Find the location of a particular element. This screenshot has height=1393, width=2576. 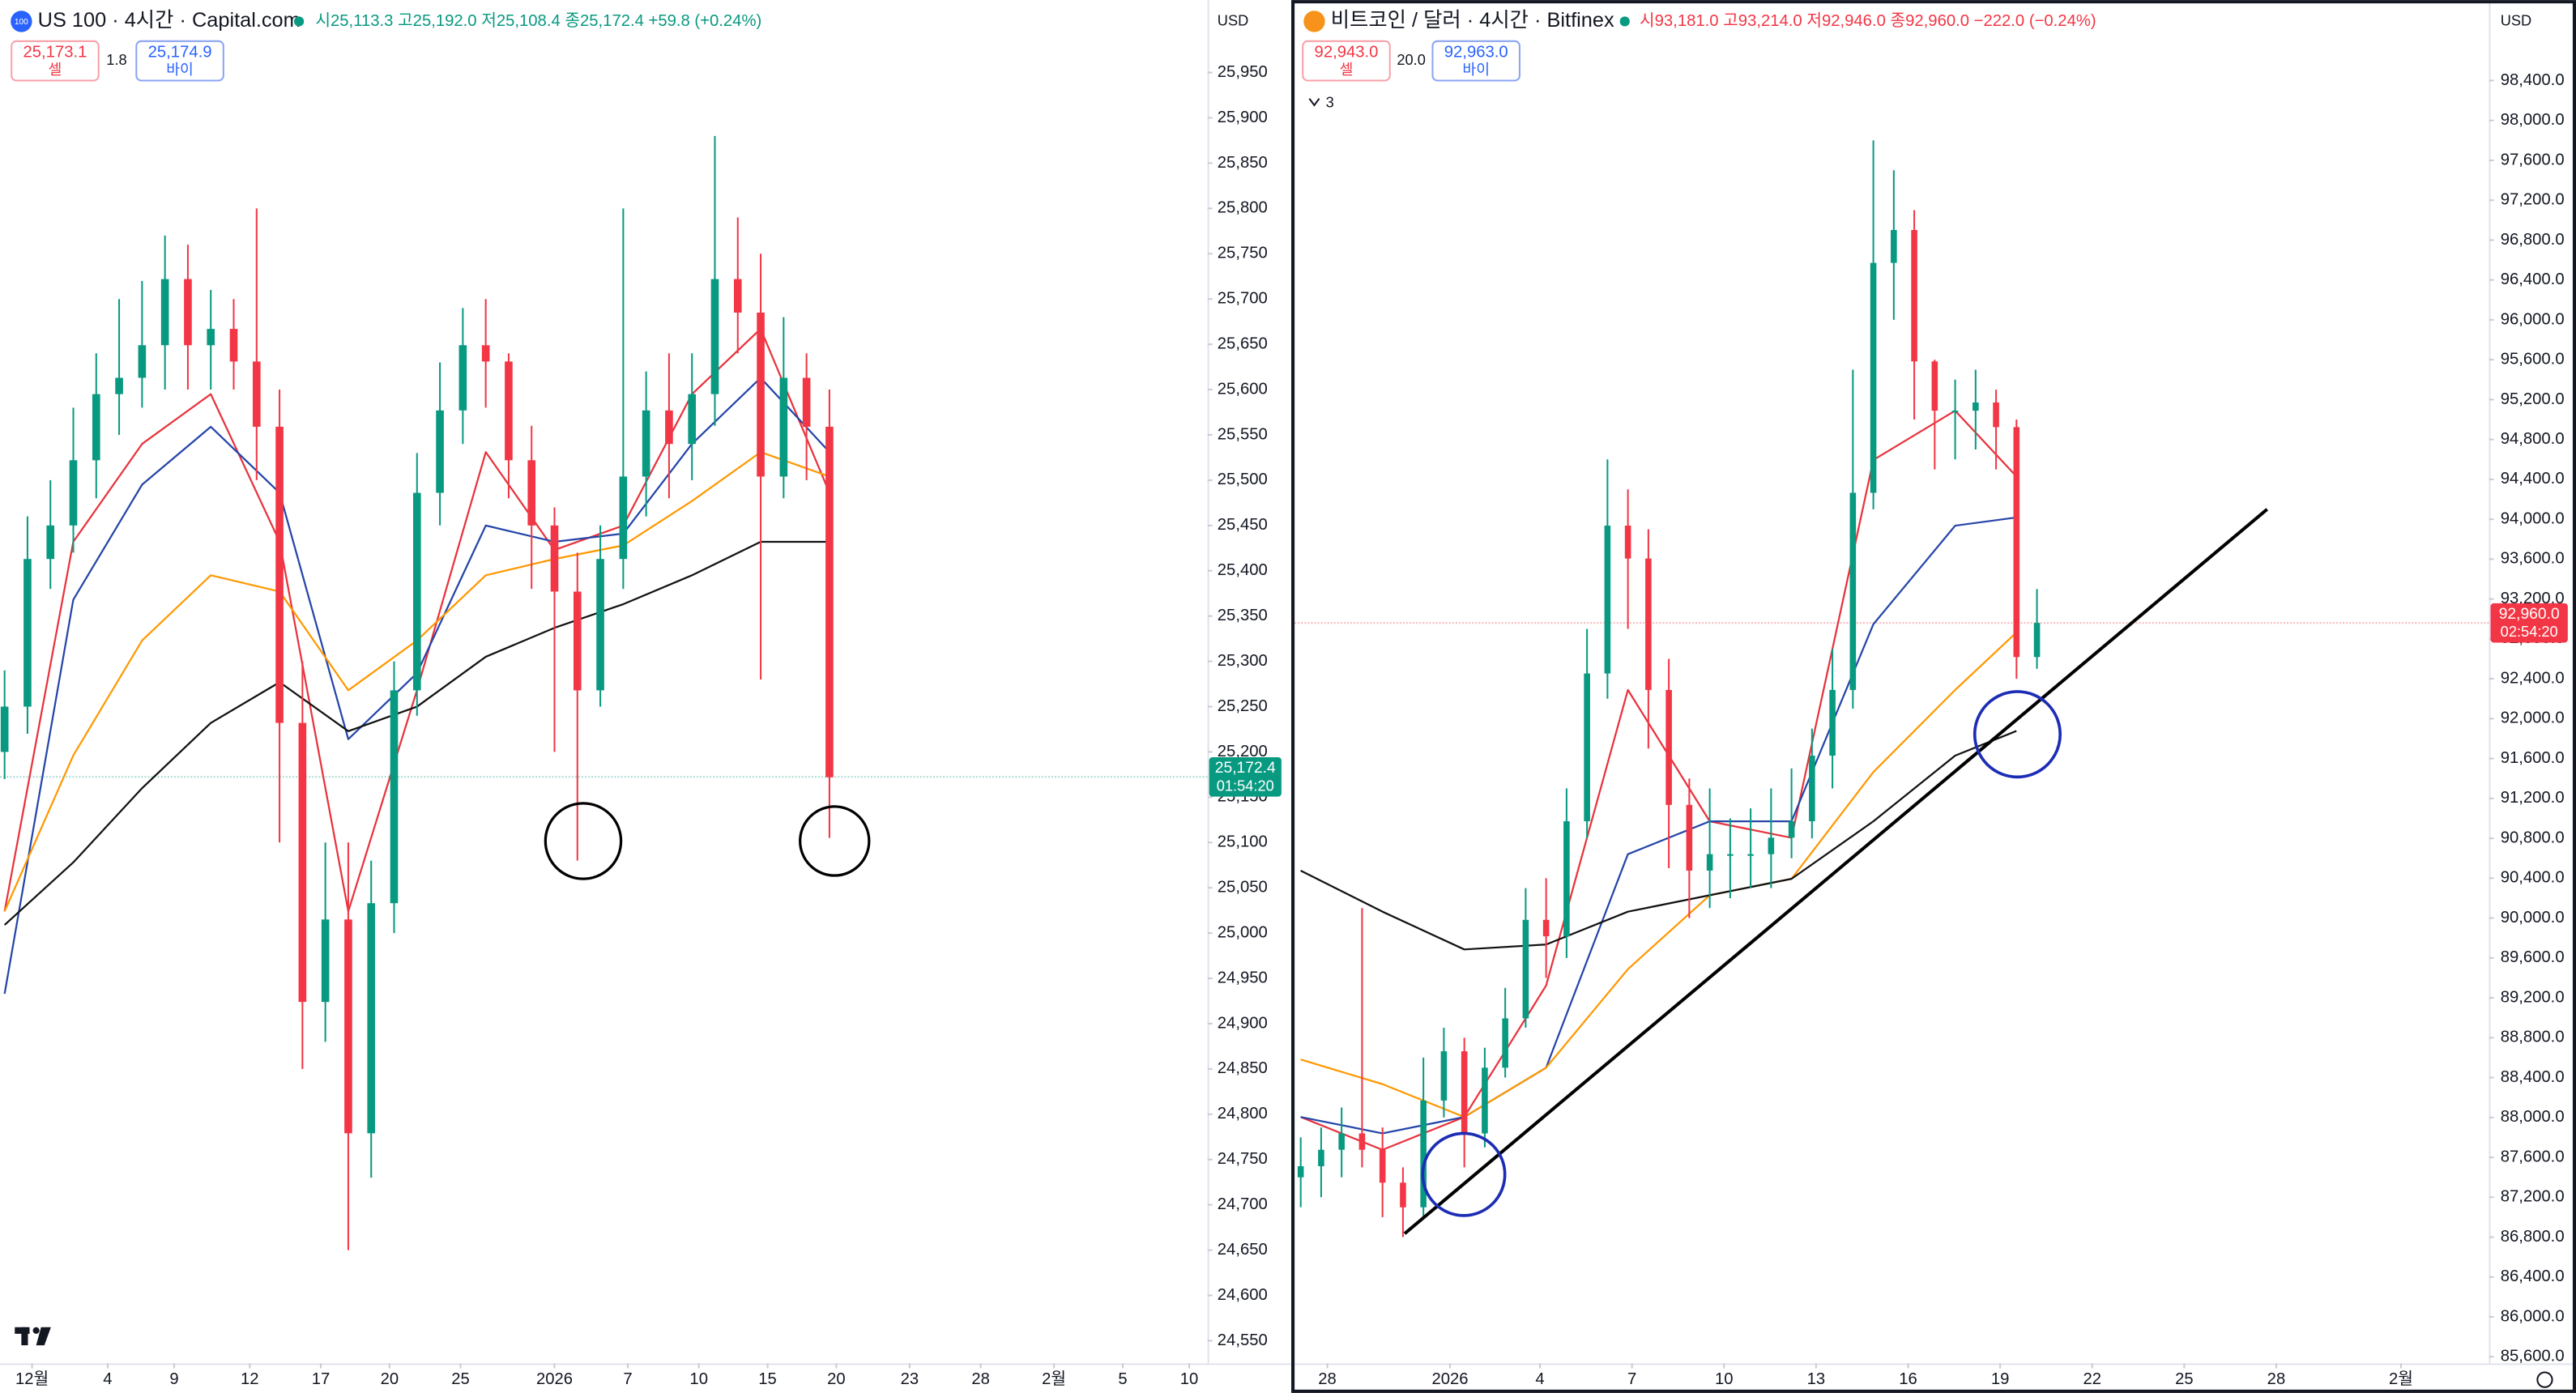

y-tick-label: 25,900 is located at coordinates (1243, 117).